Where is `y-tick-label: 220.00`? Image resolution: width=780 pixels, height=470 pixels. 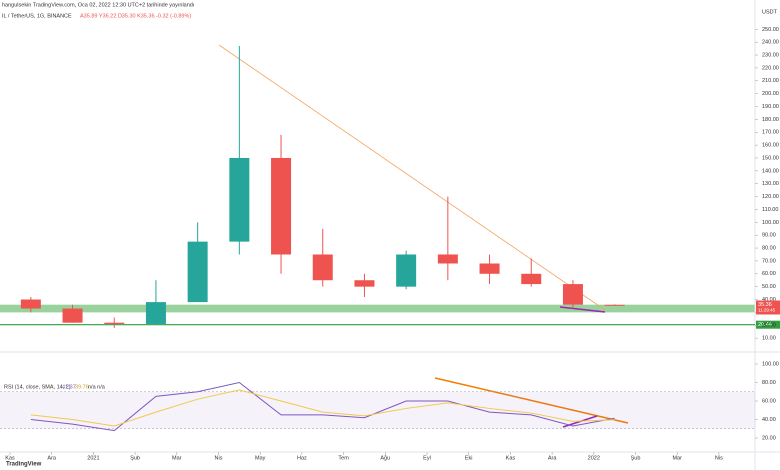
y-tick-label: 220.00 is located at coordinates (770, 68).